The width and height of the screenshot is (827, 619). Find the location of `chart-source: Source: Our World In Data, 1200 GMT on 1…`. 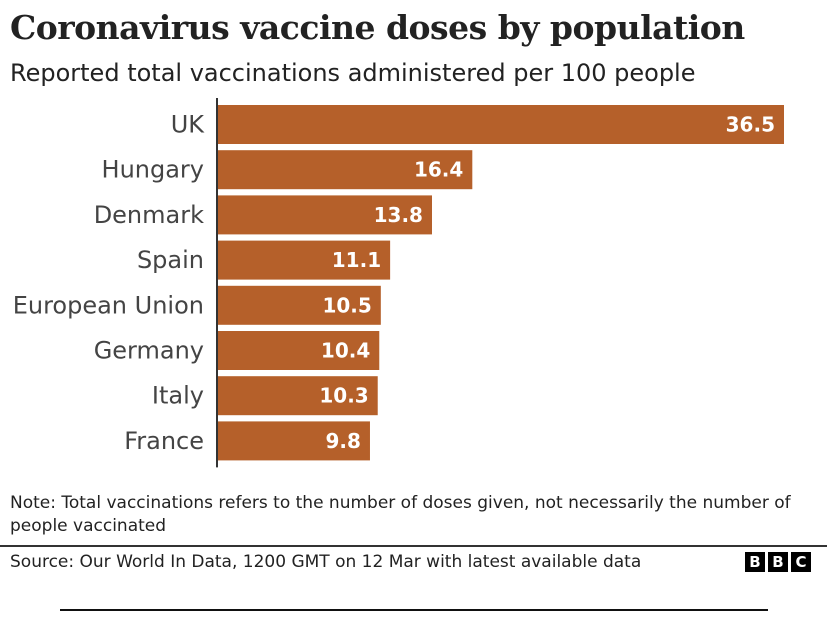

chart-source: Source: Our World In Data, 1200 GMT on 1… is located at coordinates (326, 562).